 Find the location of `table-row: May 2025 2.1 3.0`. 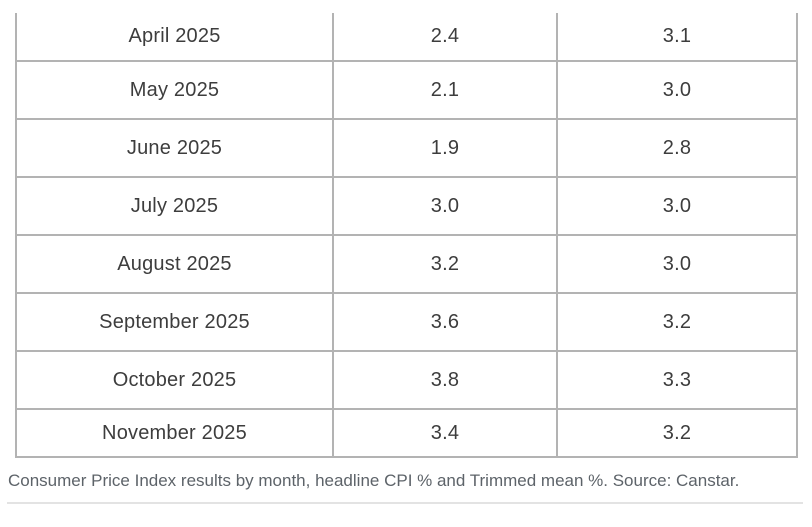

table-row: May 2025 2.1 3.0 is located at coordinates (406, 90).